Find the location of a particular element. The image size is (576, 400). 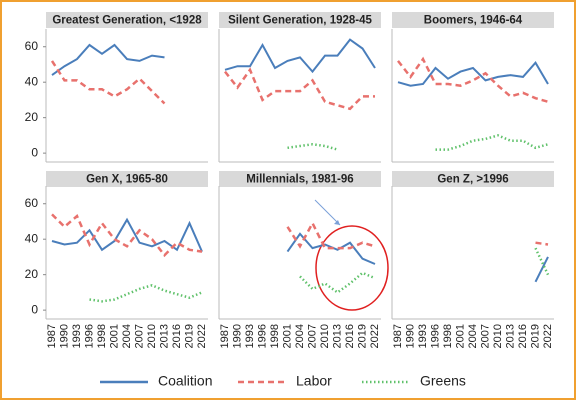

legend-label: Labor is located at coordinates (314, 381).